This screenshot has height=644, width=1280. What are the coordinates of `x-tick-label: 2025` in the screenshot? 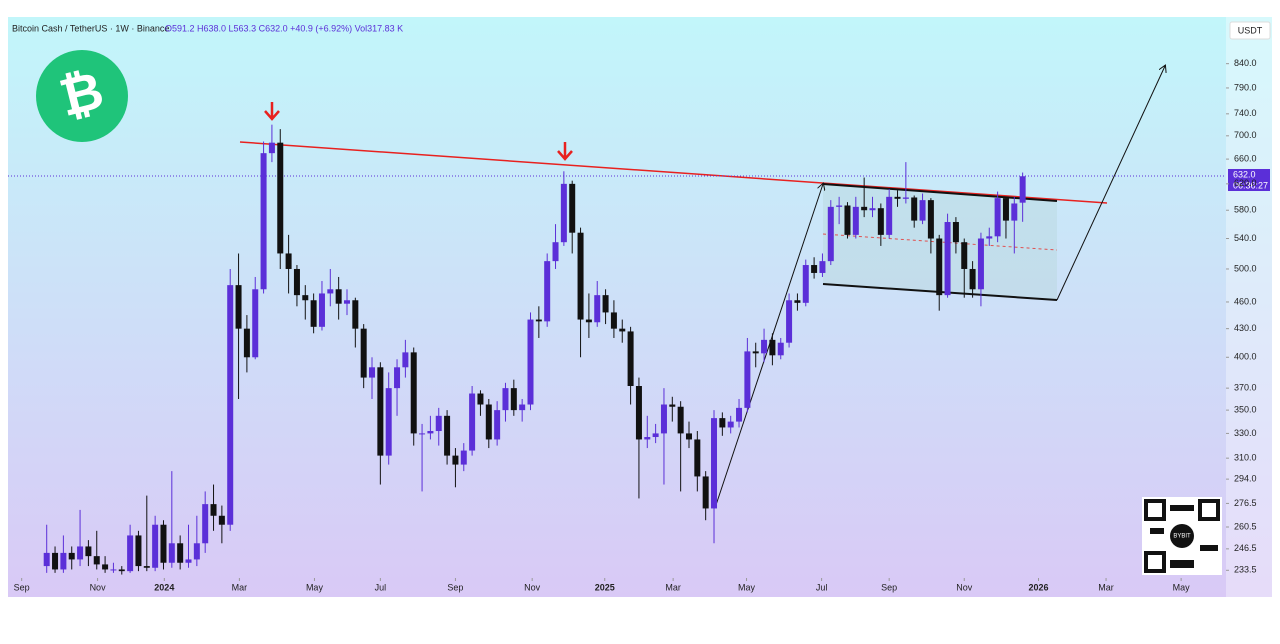 It's located at (605, 587).